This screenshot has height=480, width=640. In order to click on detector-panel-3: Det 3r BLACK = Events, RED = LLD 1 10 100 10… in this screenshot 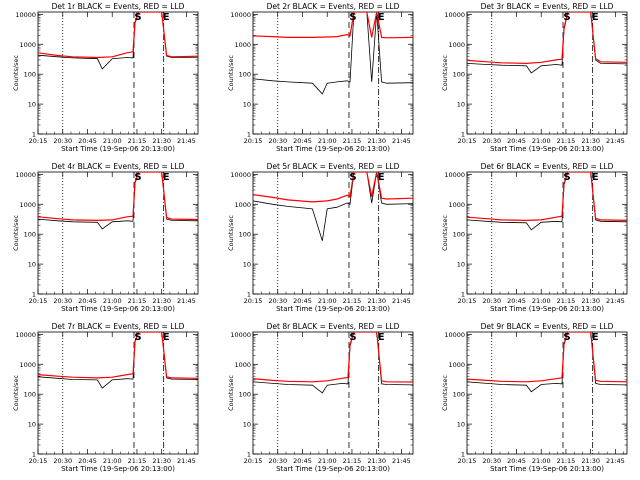, I will do `click(534, 77)`.